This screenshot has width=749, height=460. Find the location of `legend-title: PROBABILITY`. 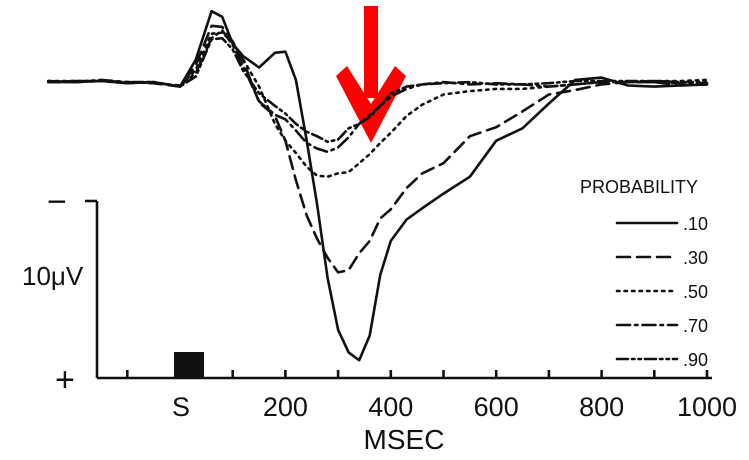

legend-title: PROBABILITY is located at coordinates (639, 187).